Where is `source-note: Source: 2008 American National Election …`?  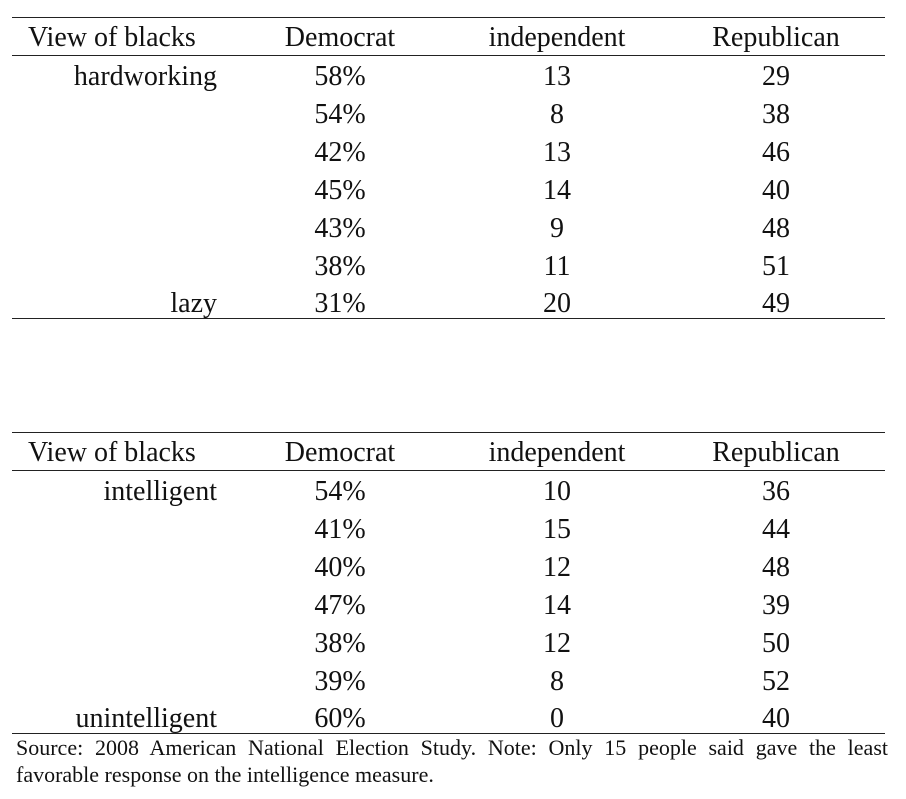
source-note: Source: 2008 American National Election … is located at coordinates (452, 761).